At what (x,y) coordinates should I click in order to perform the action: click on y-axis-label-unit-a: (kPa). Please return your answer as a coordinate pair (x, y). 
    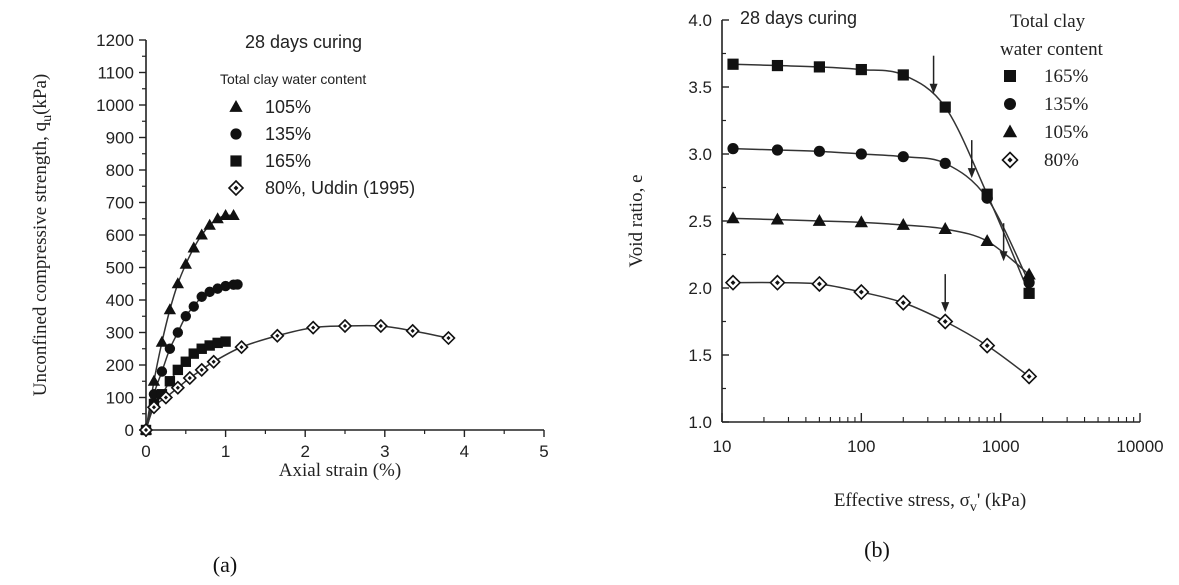
    Looking at the image, I should click on (40, 94).